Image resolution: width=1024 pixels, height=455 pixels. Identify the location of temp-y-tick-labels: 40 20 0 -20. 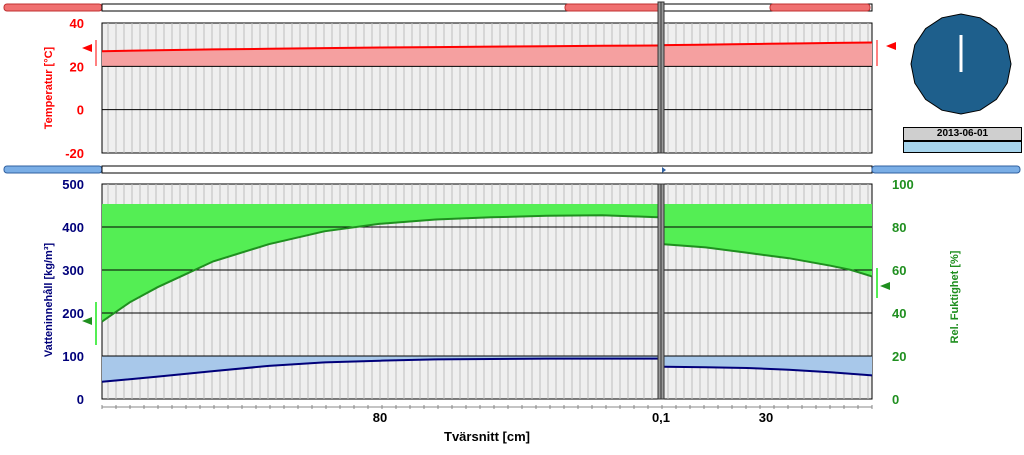
(74, 88).